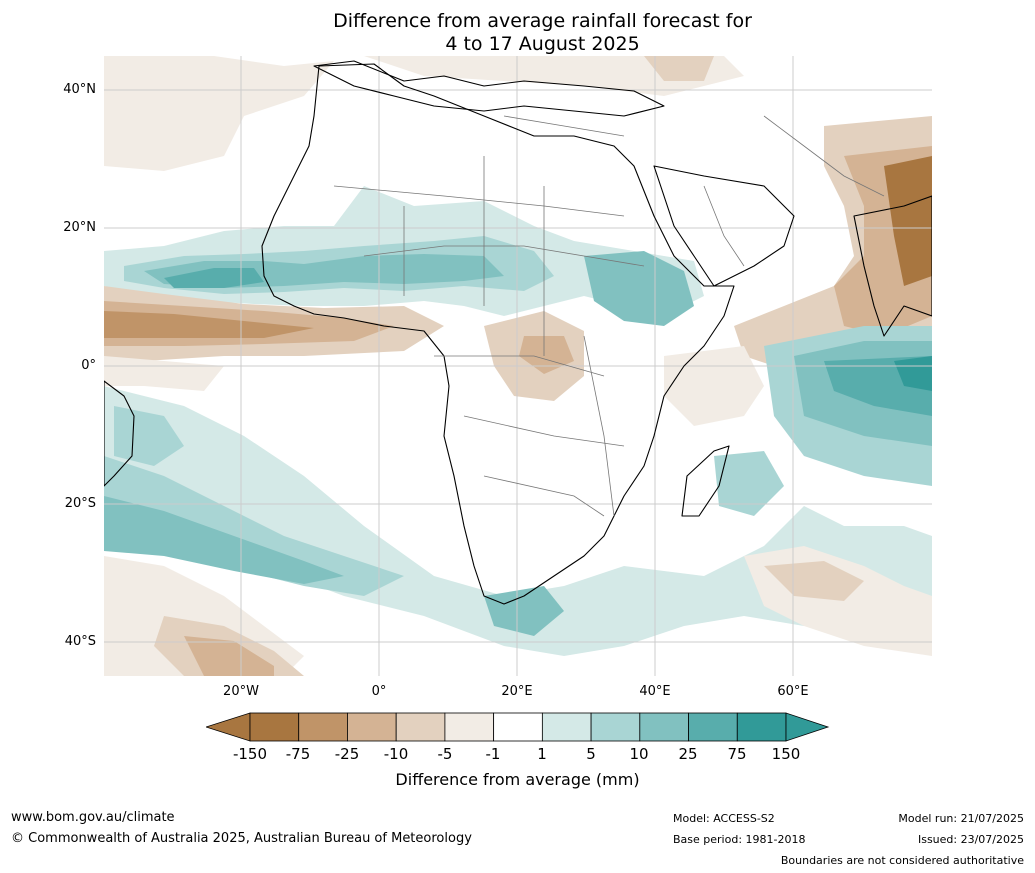  I want to click on lat-label-20n: 20°N, so click(79, 227).